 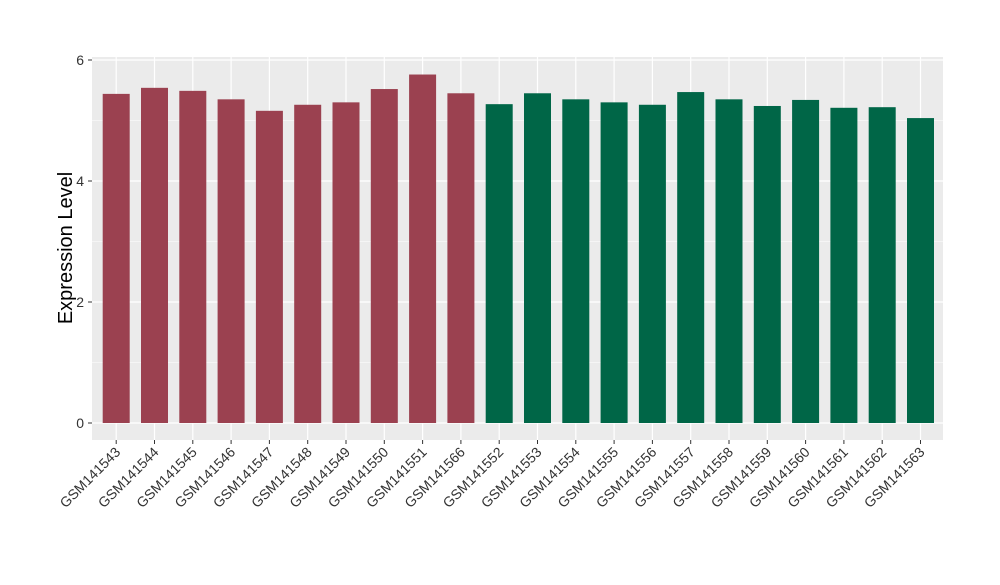 What do you see at coordinates (729, 261) in the screenshot?
I see `bar-GSM141558` at bounding box center [729, 261].